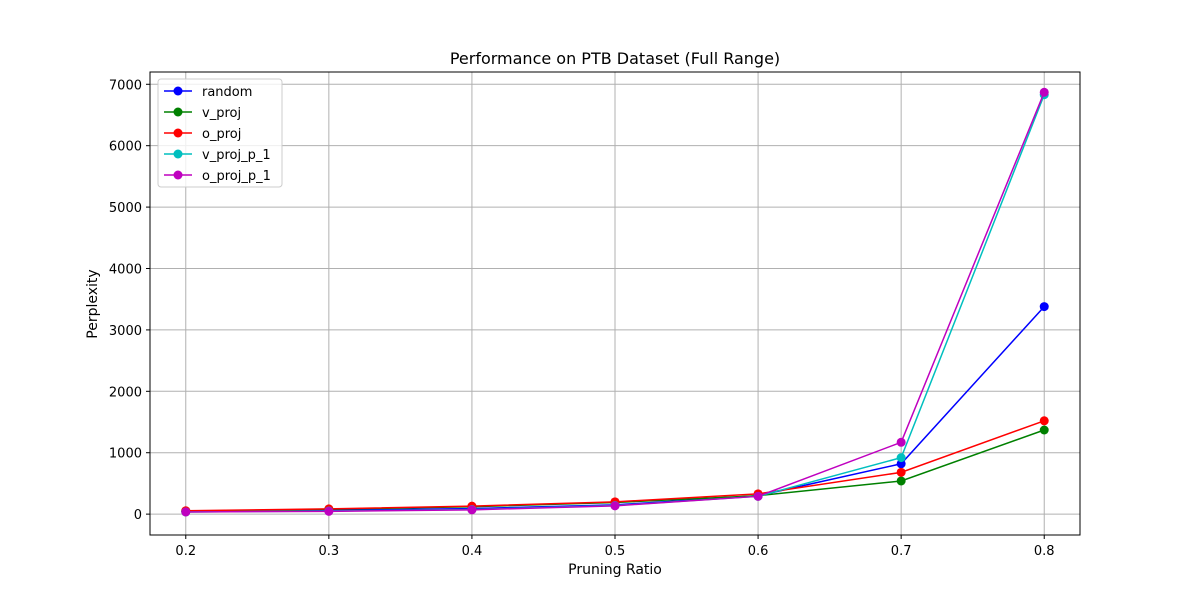 This screenshot has width=1200, height=600. I want to click on y-tick-label: 3000, so click(125, 331).